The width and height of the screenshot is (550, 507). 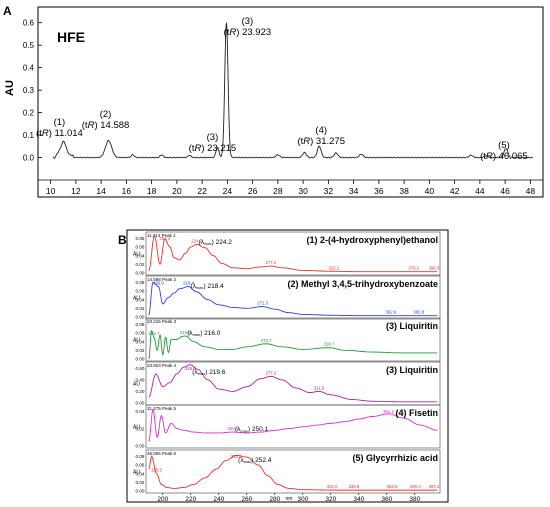 I want to click on spectrum-header: 14.588 Peak 2, so click(x=162, y=279).